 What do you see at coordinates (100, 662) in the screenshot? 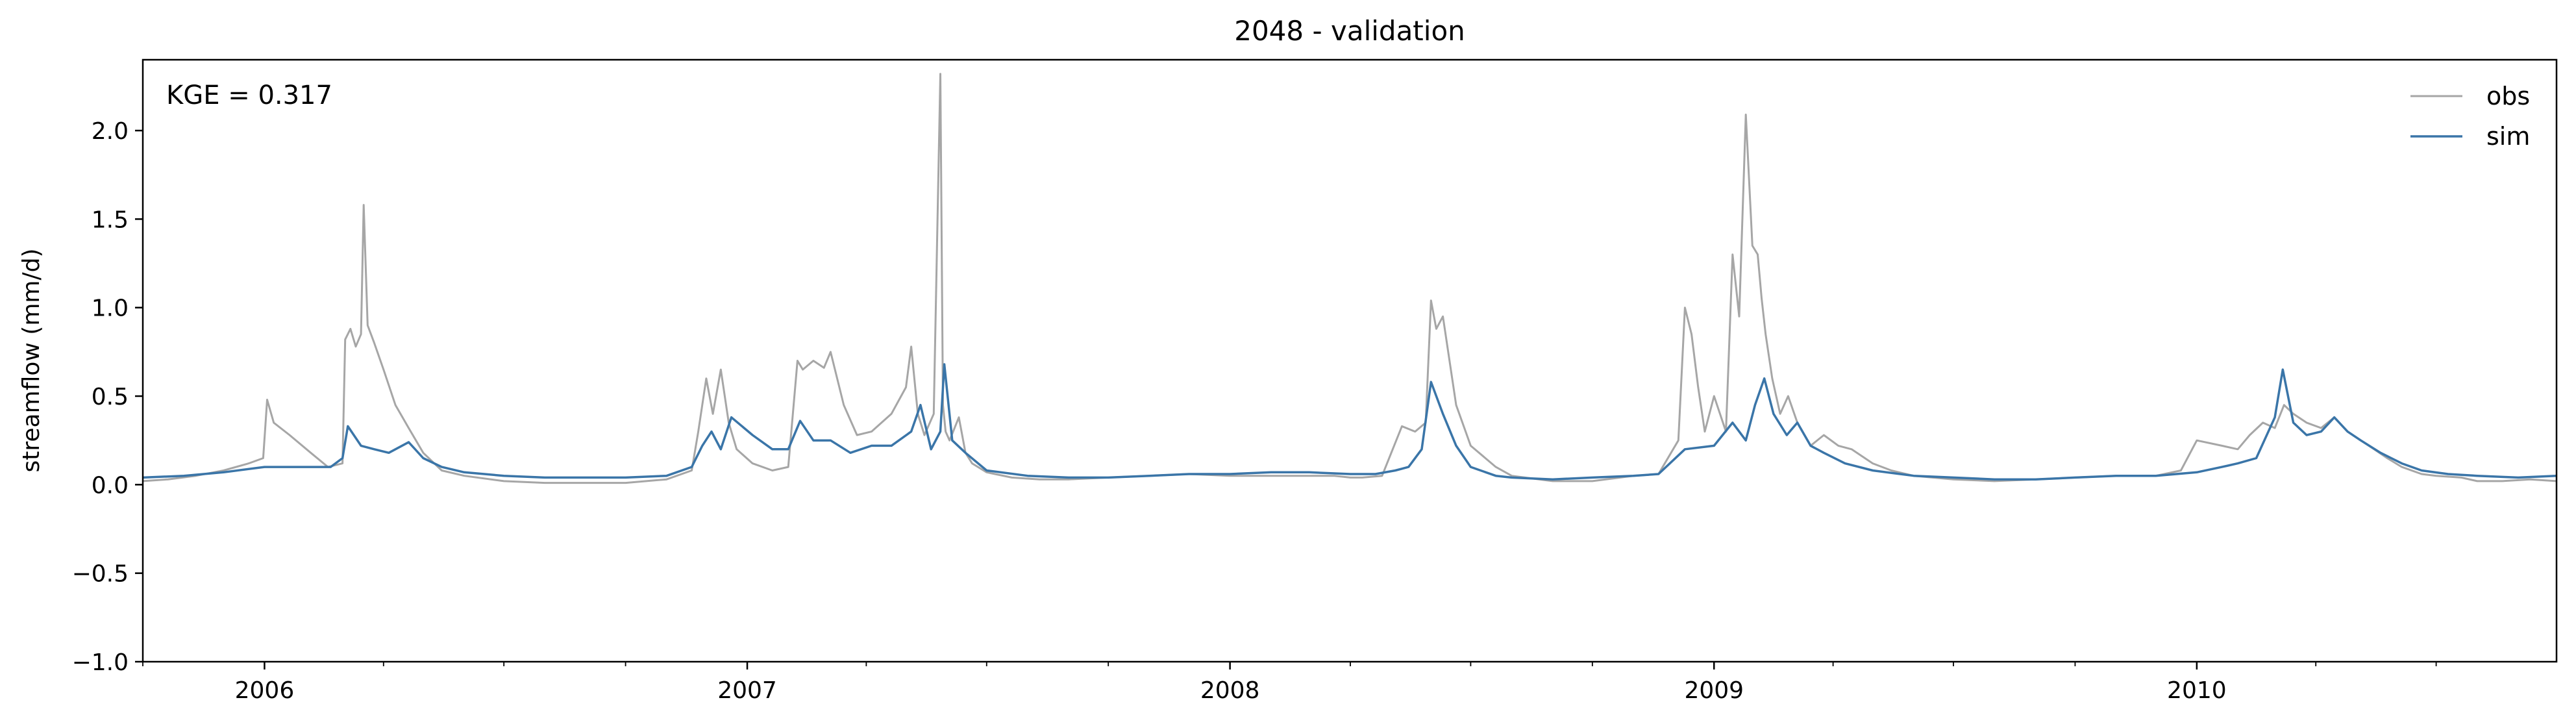
I see `y-tick-label: −1.0` at bounding box center [100, 662].